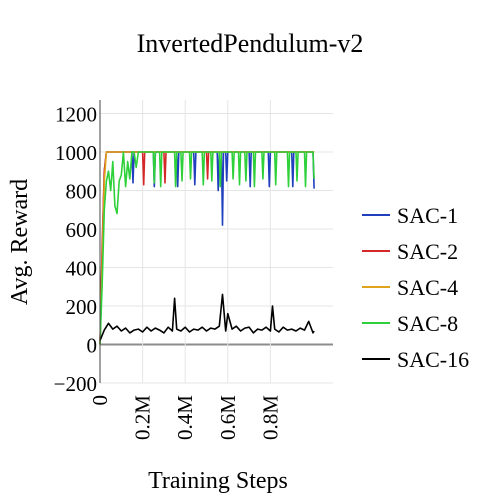 The width and height of the screenshot is (500, 500). I want to click on legend-item: SAC-8, so click(410, 323).